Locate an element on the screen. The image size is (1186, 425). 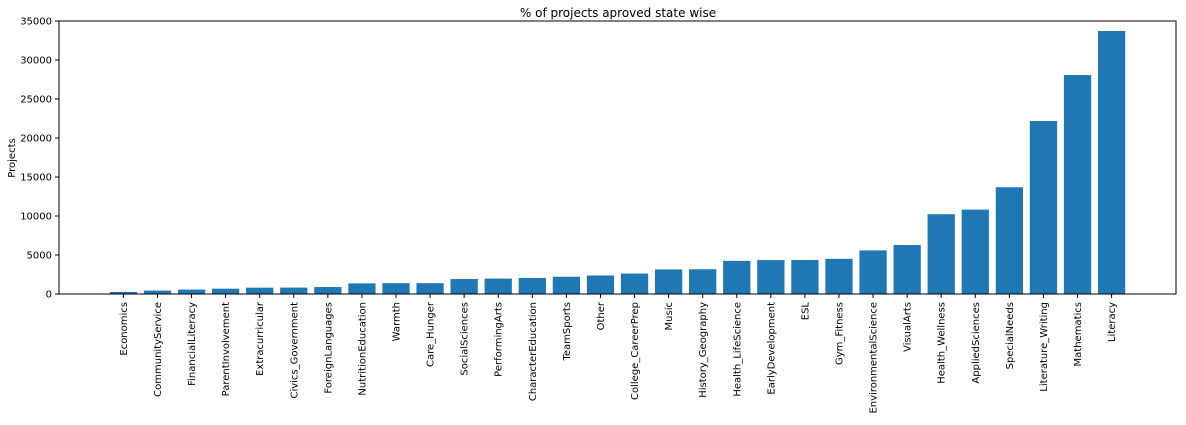
y-tick-label: 25000 is located at coordinates (36, 100).